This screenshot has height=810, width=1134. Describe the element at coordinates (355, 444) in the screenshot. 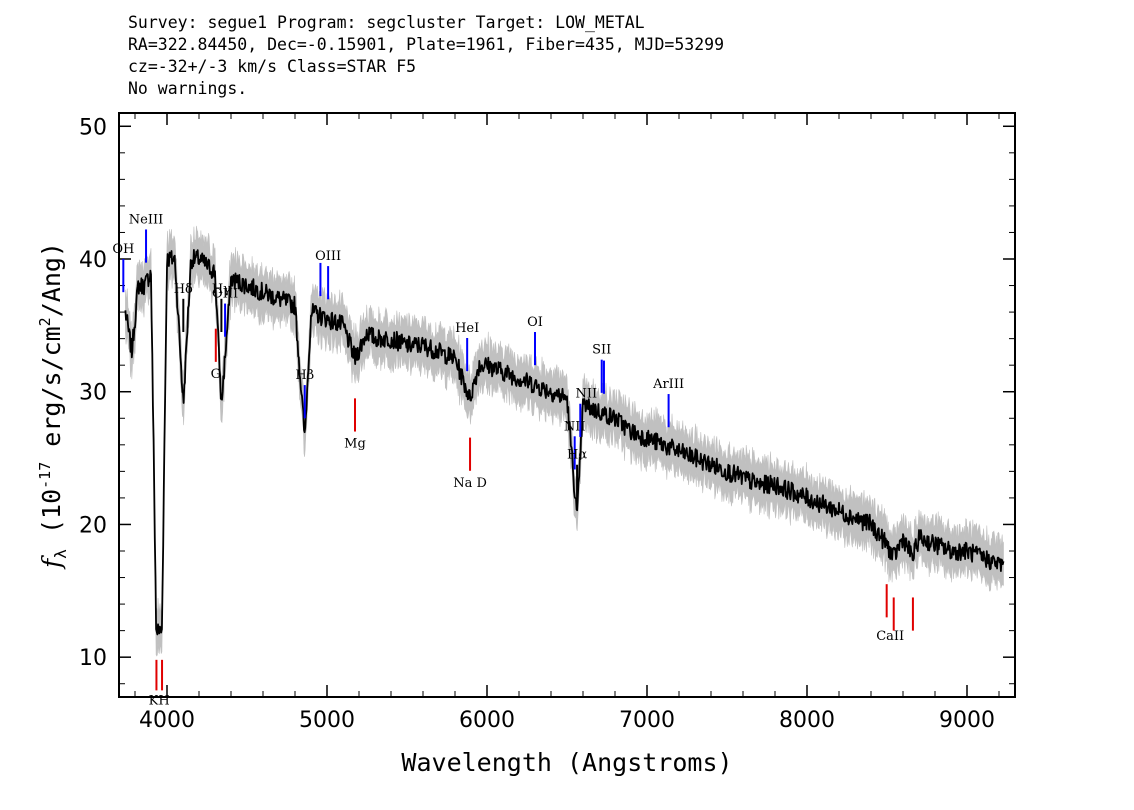

I see `absorption-line-label: Mg` at that location.